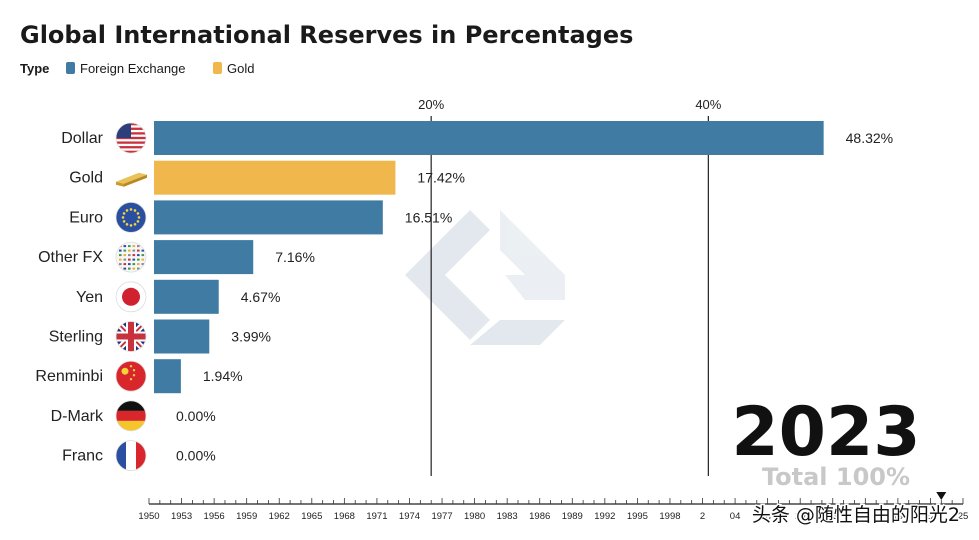  What do you see at coordinates (428, 217) in the screenshot?
I see `value-label-euro: 16.51%` at bounding box center [428, 217].